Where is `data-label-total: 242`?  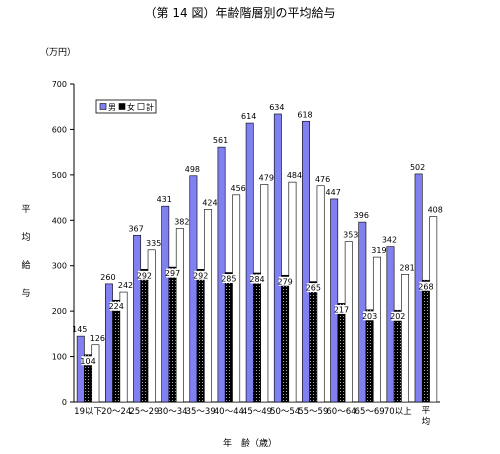 data-label-total: 242 is located at coordinates (125, 285).